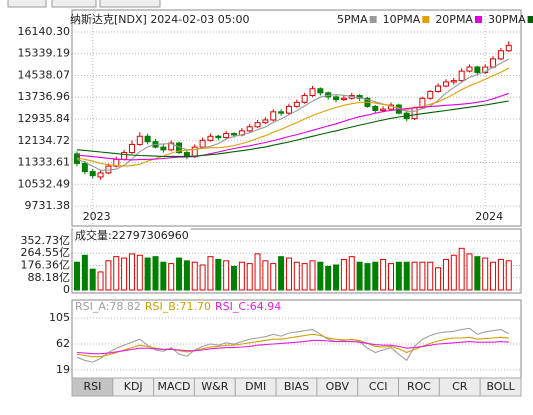 The height and width of the screenshot is (415, 533). I want to click on y-tick-label: 352.73亿, so click(46, 240).